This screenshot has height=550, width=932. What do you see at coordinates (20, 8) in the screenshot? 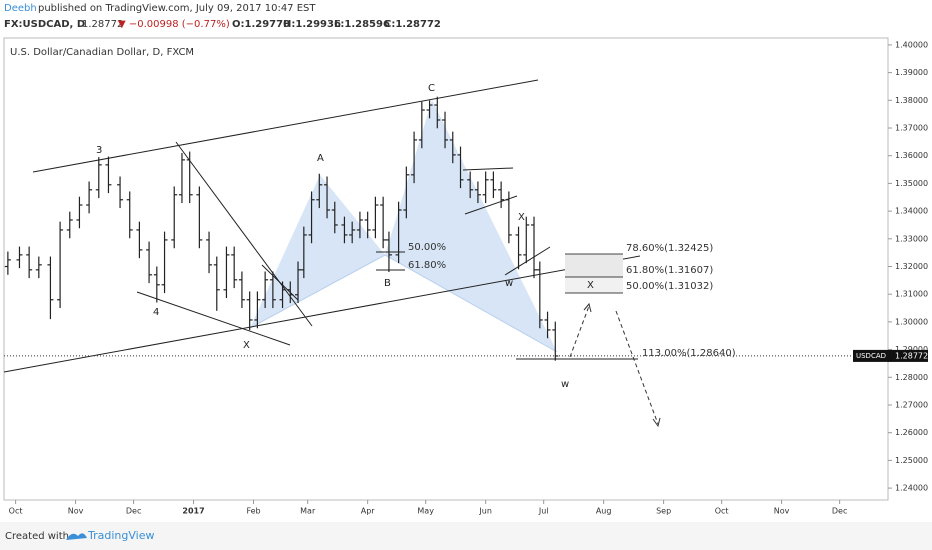
I see `author: Deebh` at bounding box center [20, 8].